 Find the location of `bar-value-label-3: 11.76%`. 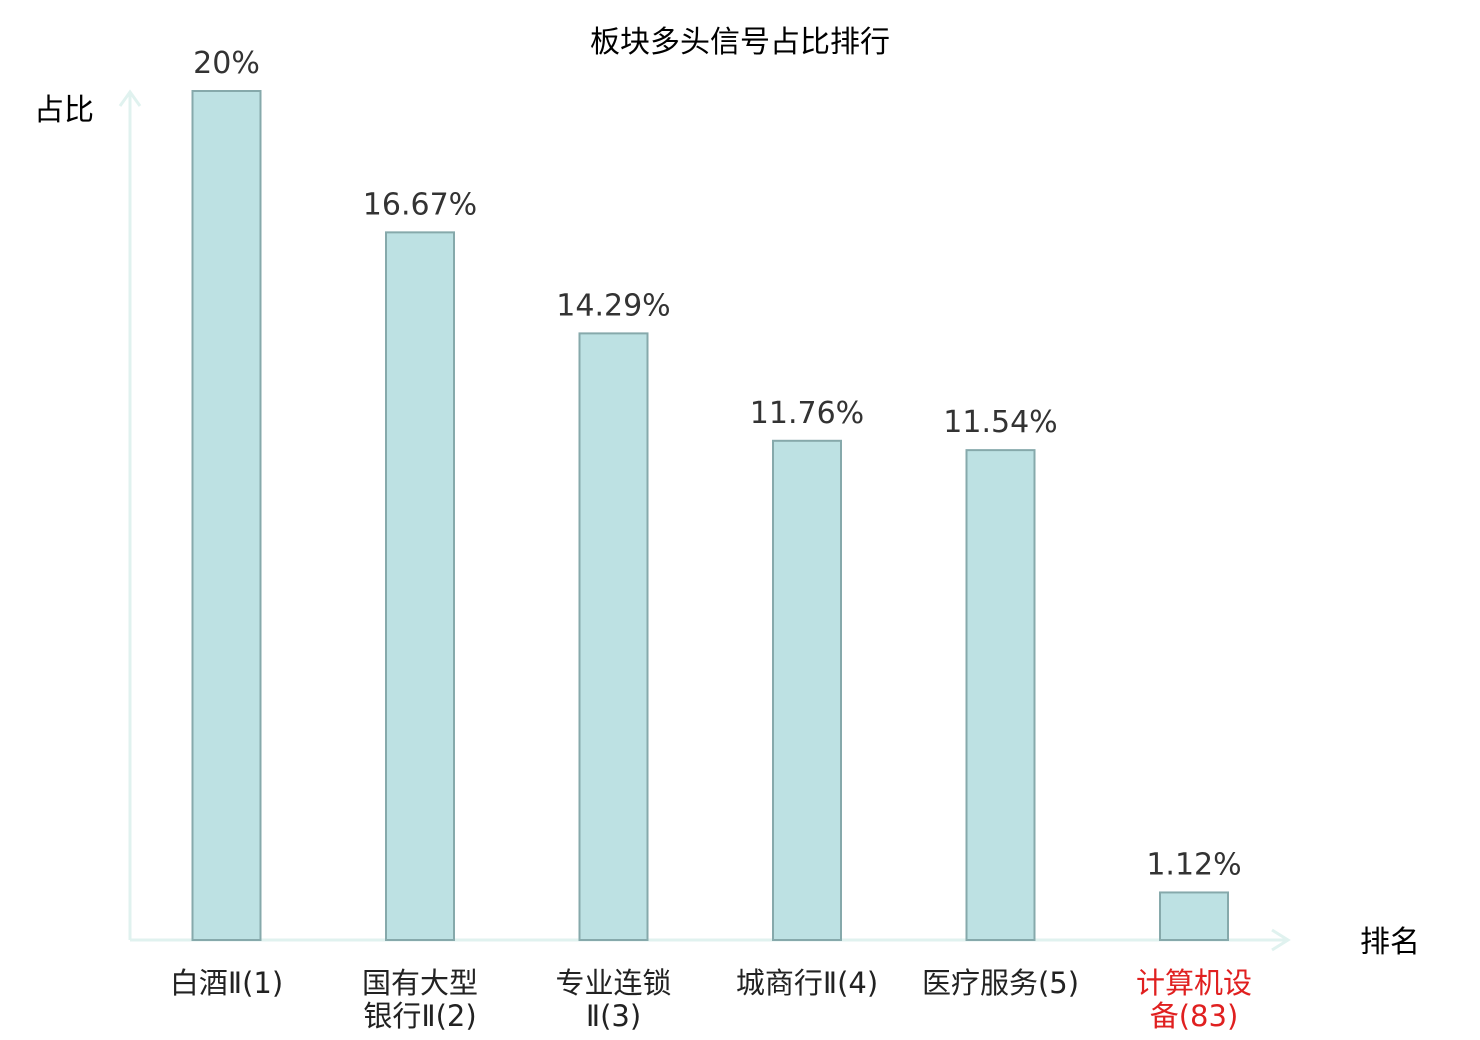

bar-value-label-3: 11.76% is located at coordinates (807, 413).